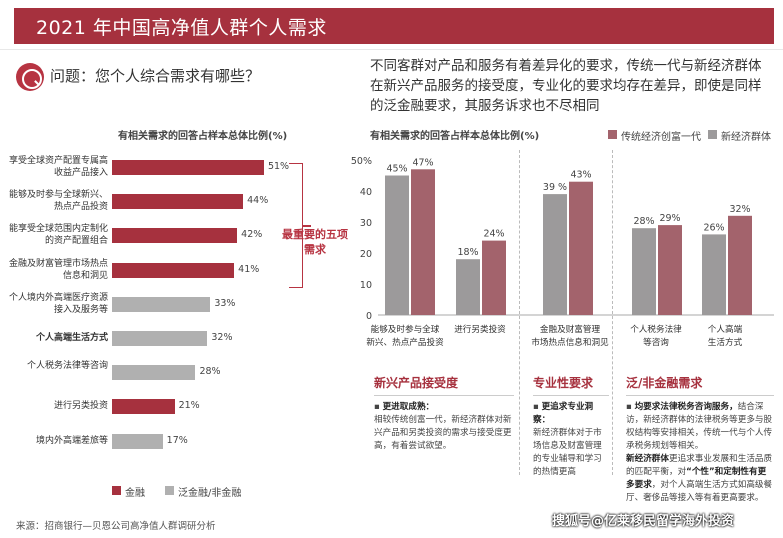 The width and height of the screenshot is (783, 538). I want to click on legend-swatch-new-economy, so click(712, 134).